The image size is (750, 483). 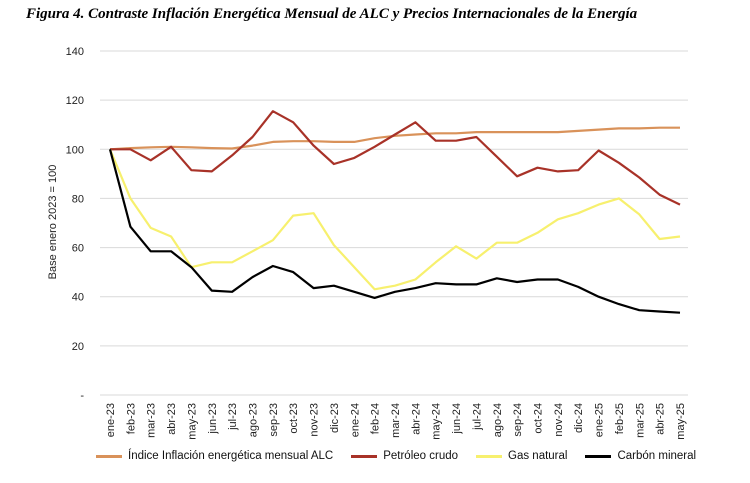 What do you see at coordinates (192, 421) in the screenshot?
I see `x-tick-label: may-23` at bounding box center [192, 421].